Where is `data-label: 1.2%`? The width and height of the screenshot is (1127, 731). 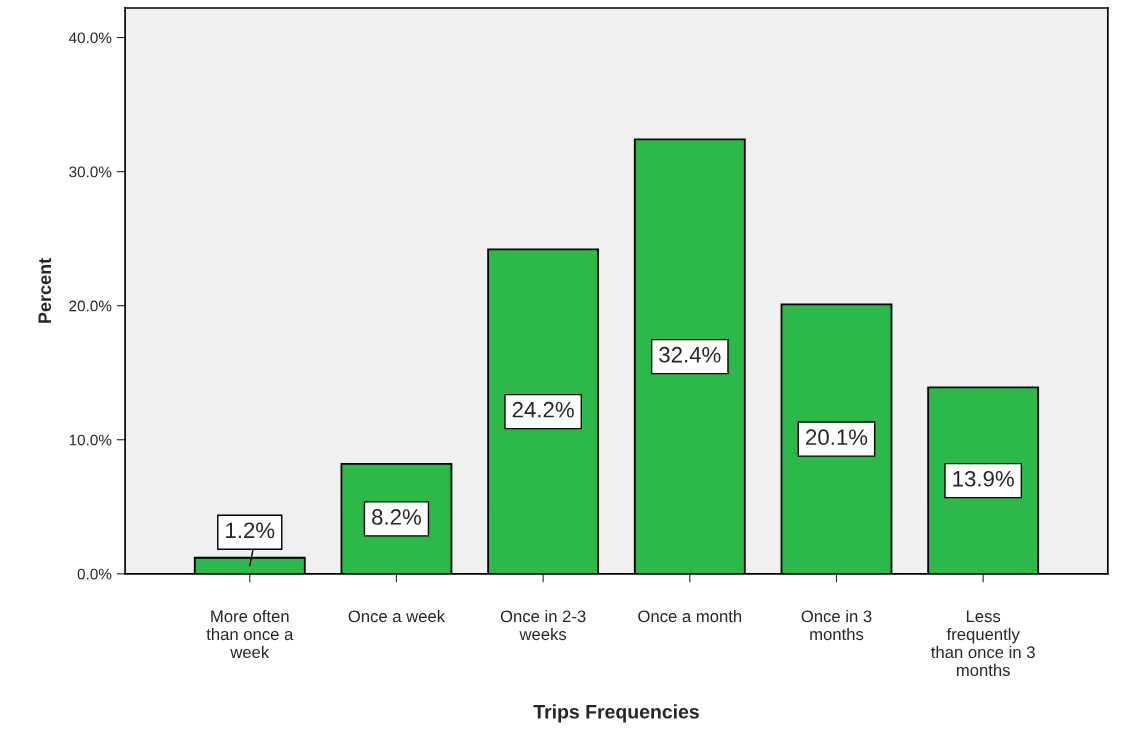
data-label: 1.2% is located at coordinates (250, 530).